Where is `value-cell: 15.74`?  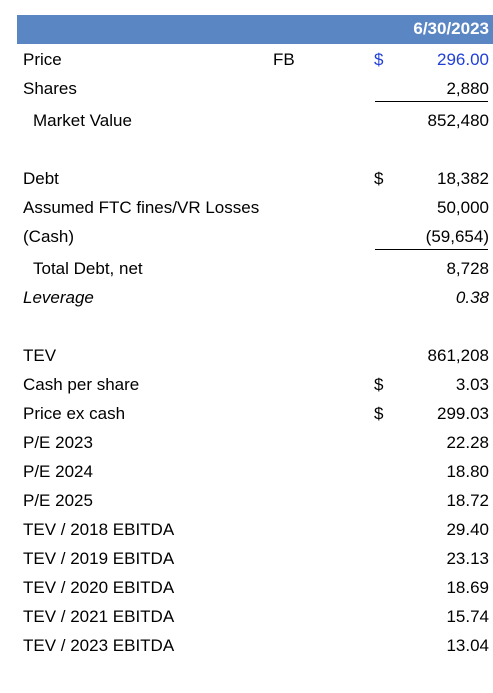 value-cell: 15.74 is located at coordinates (467, 616).